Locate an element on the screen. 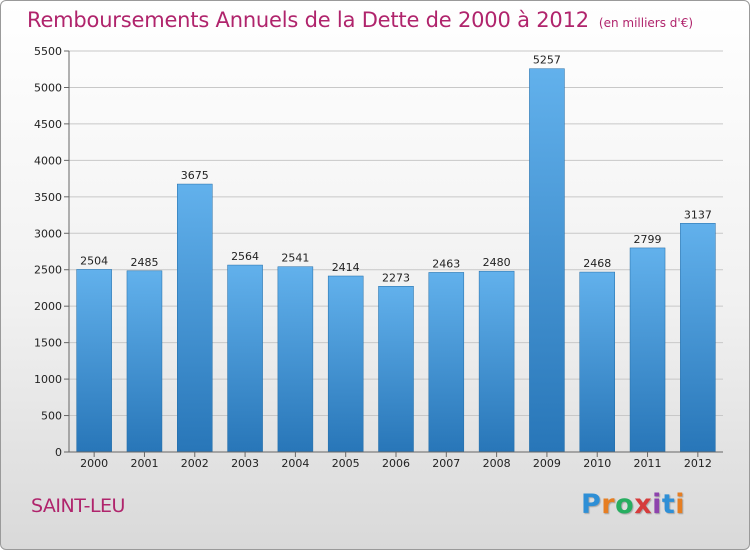 The height and width of the screenshot is (550, 750). bar-2009 is located at coordinates (547, 260).